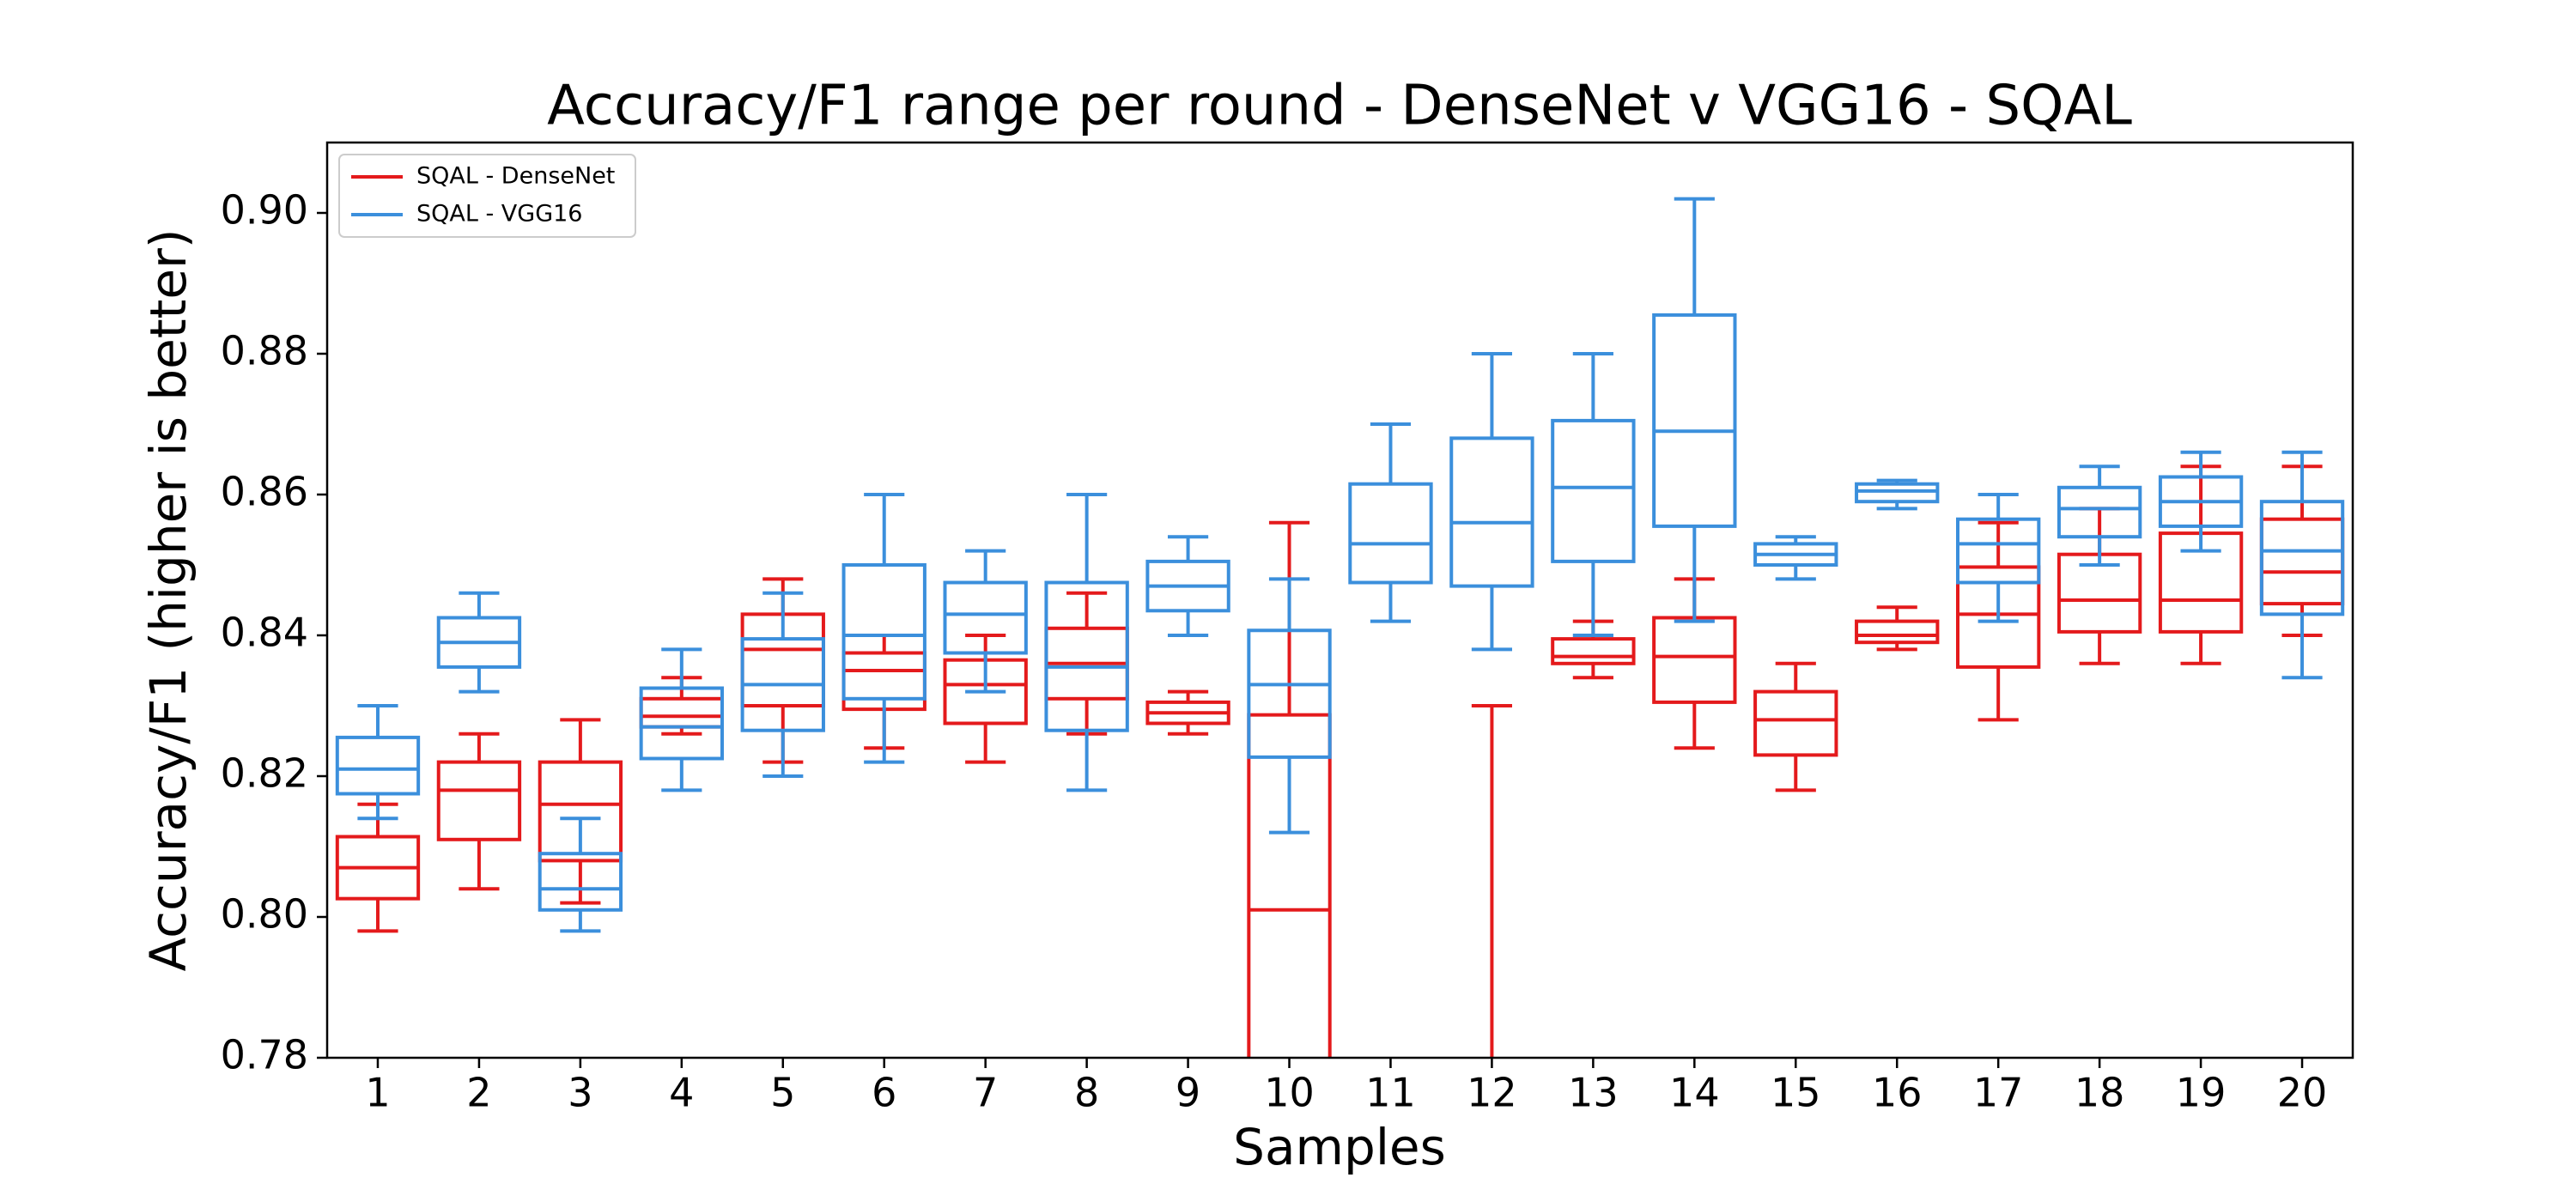 This screenshot has height=1202, width=2576. Describe the element at coordinates (487, 196) in the screenshot. I see `legend-frame` at that location.